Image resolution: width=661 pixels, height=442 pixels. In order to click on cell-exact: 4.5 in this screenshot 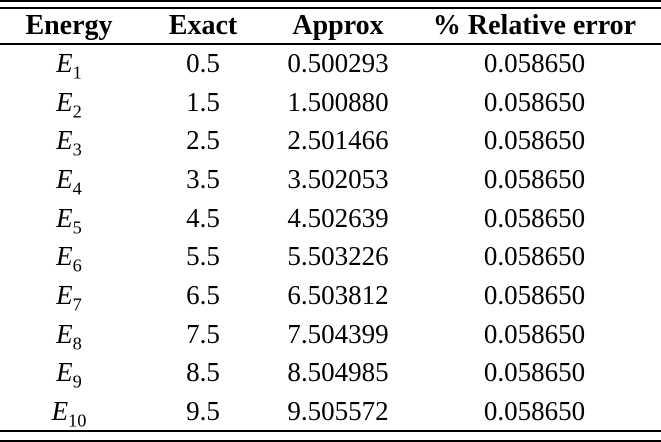, I will do `click(203, 217)`.